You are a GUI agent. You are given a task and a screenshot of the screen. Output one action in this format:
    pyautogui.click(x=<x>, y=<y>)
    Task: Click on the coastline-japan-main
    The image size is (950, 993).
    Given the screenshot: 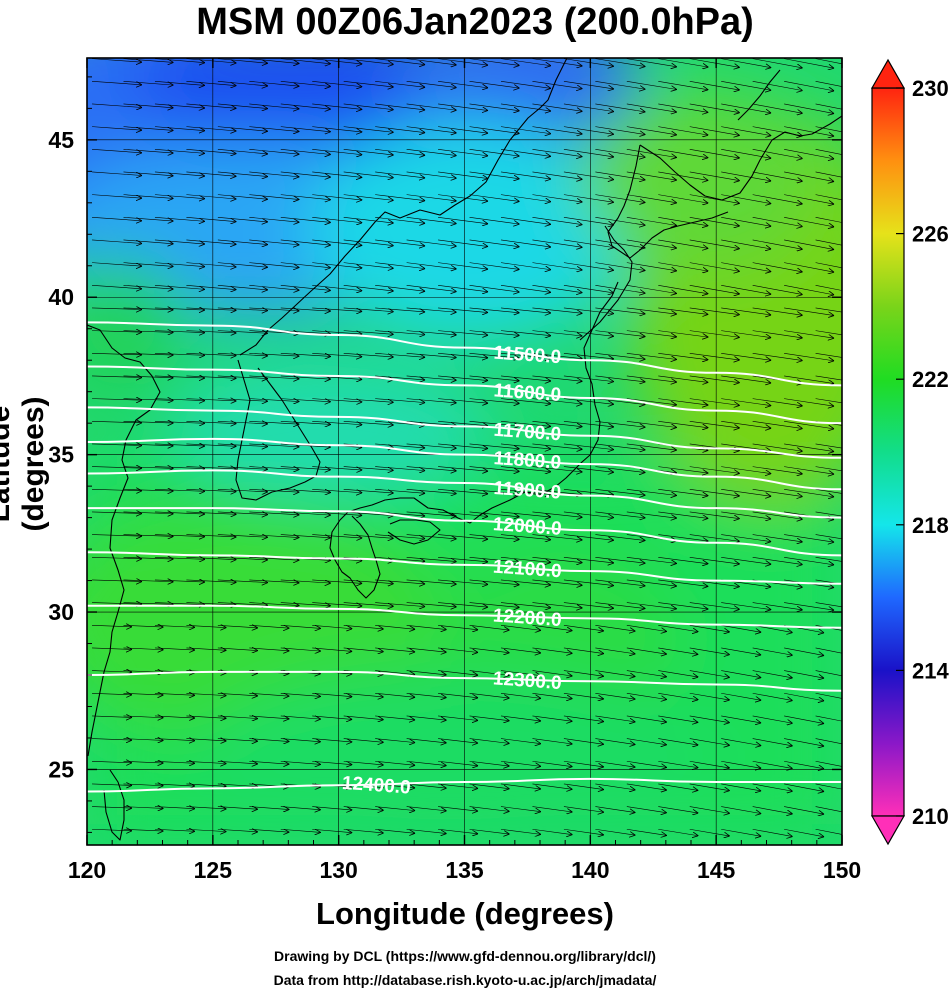 What is the action you would take?
    pyautogui.click(x=403, y=207)
    